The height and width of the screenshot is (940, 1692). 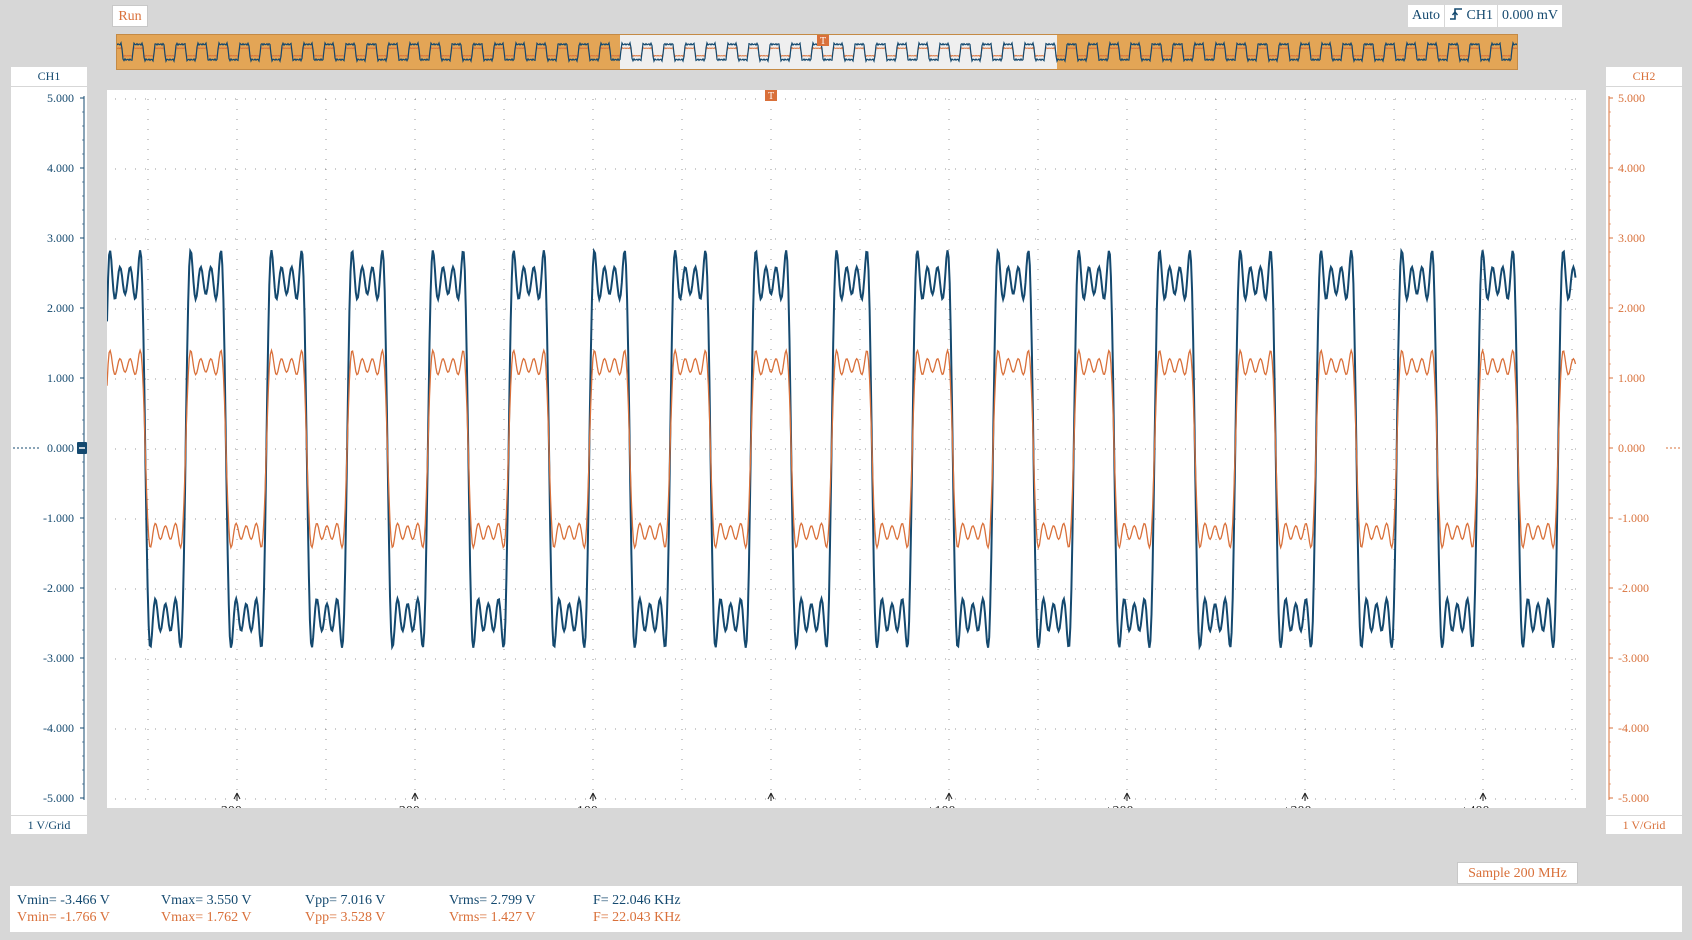 I want to click on x-tick: -100 us, so click(x=593, y=805).